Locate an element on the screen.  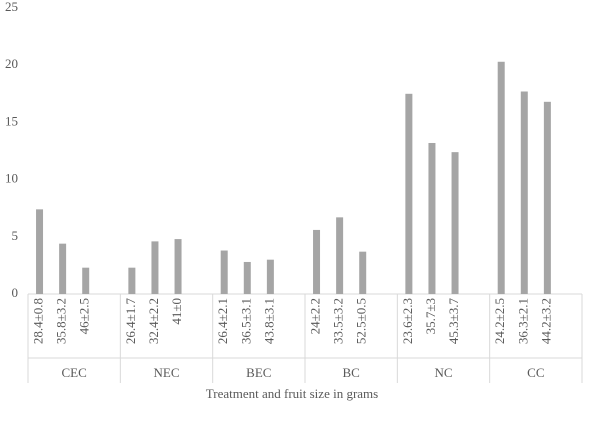
y-tick-label: 0 is located at coordinates (15, 292).